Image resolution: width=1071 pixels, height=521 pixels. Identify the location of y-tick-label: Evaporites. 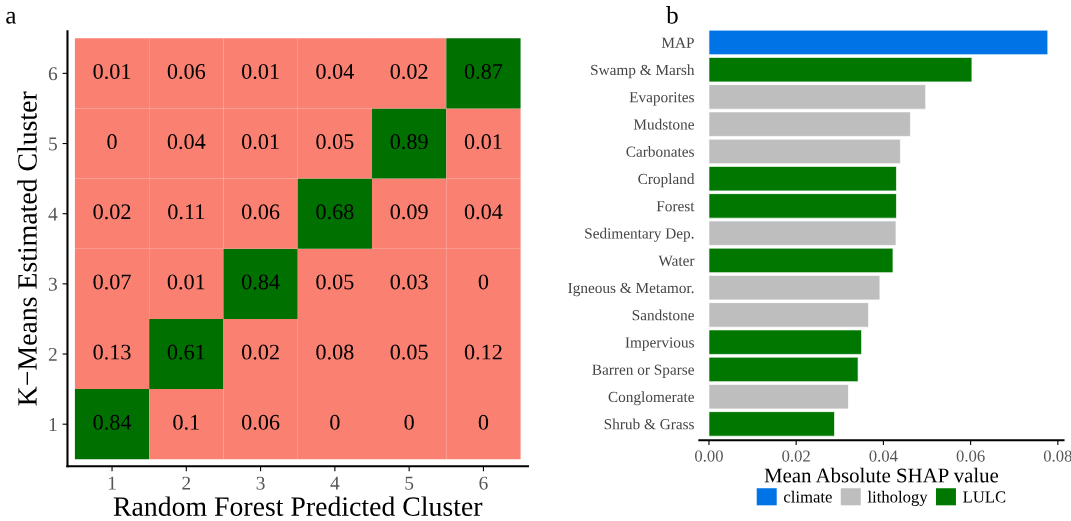
(661, 99).